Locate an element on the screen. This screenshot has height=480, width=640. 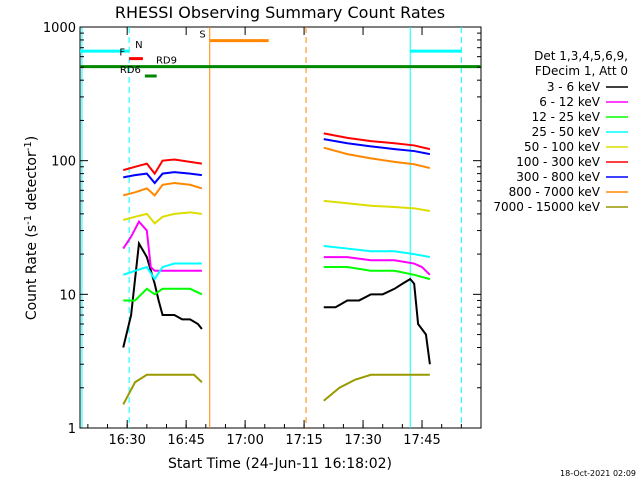
footer-timestamp: 18-Oct-2021 02:09 is located at coordinates (598, 473).